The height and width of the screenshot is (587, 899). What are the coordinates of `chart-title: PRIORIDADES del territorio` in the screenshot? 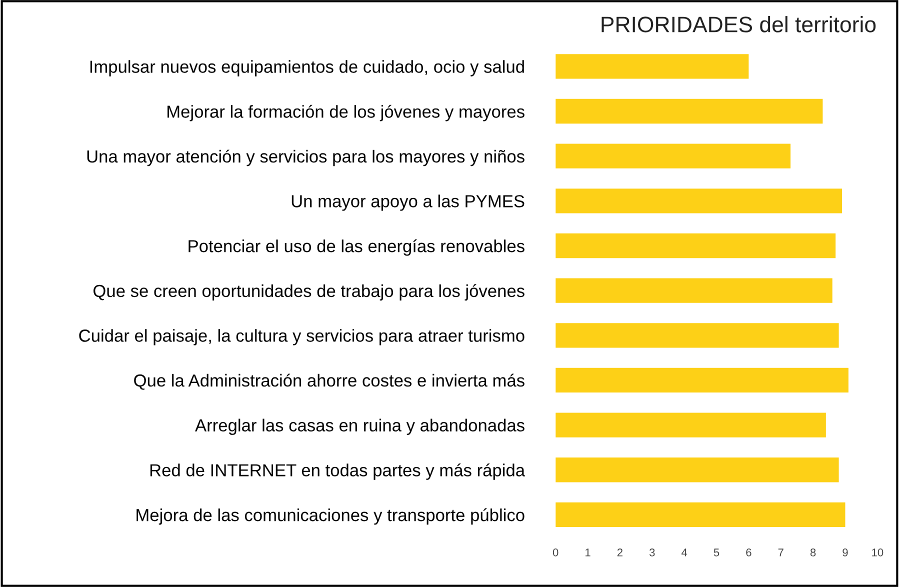 It's located at (739, 24).